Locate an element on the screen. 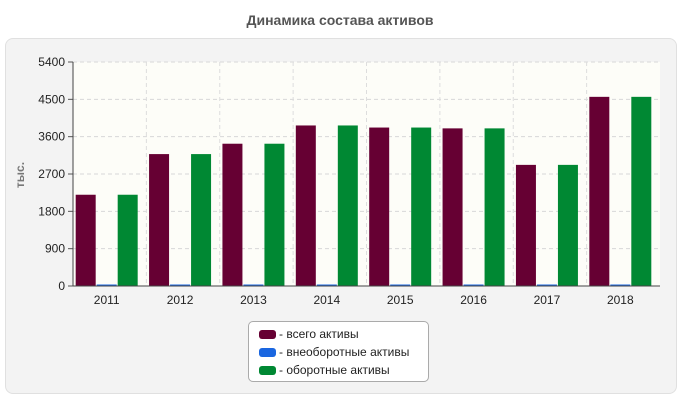  y-tick-label: 1800 is located at coordinates (51, 211).